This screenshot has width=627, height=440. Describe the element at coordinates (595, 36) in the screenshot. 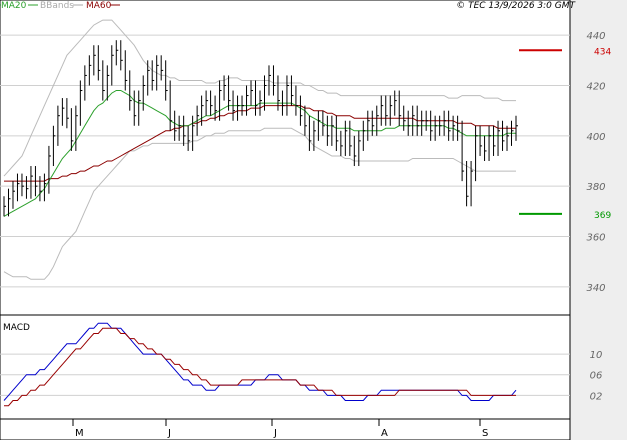

I see `price-tick-label: 440` at that location.